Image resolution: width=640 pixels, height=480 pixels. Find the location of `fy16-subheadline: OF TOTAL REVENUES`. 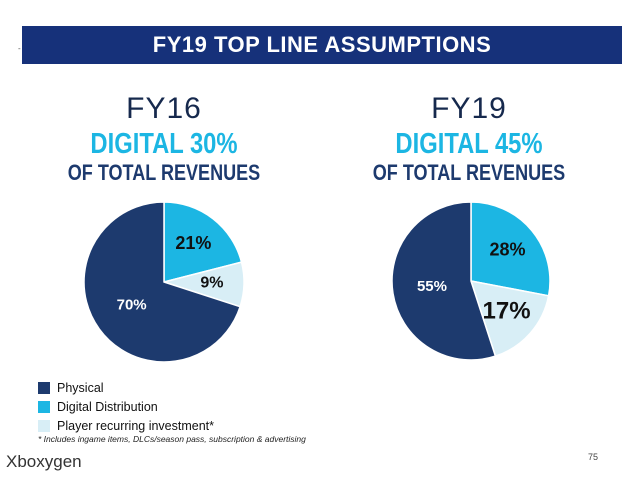

fy16-subheadline: OF TOTAL REVENUES is located at coordinates (164, 172).